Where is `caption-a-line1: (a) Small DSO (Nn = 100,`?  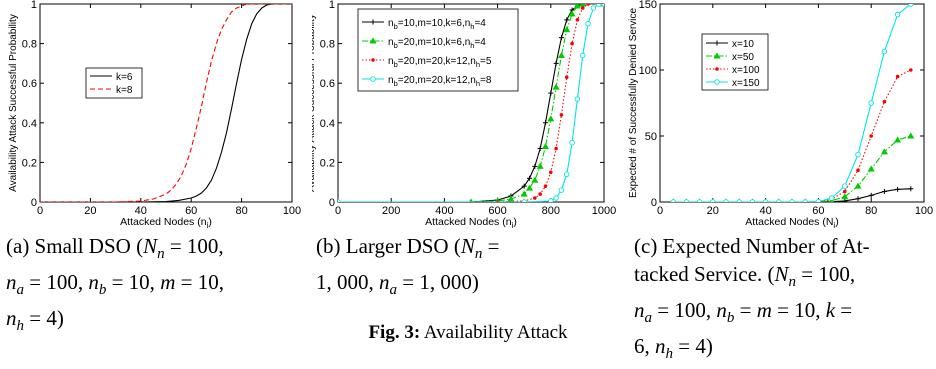
caption-a-line1: (a) Small DSO (Nn = 100, is located at coordinates (115, 248).